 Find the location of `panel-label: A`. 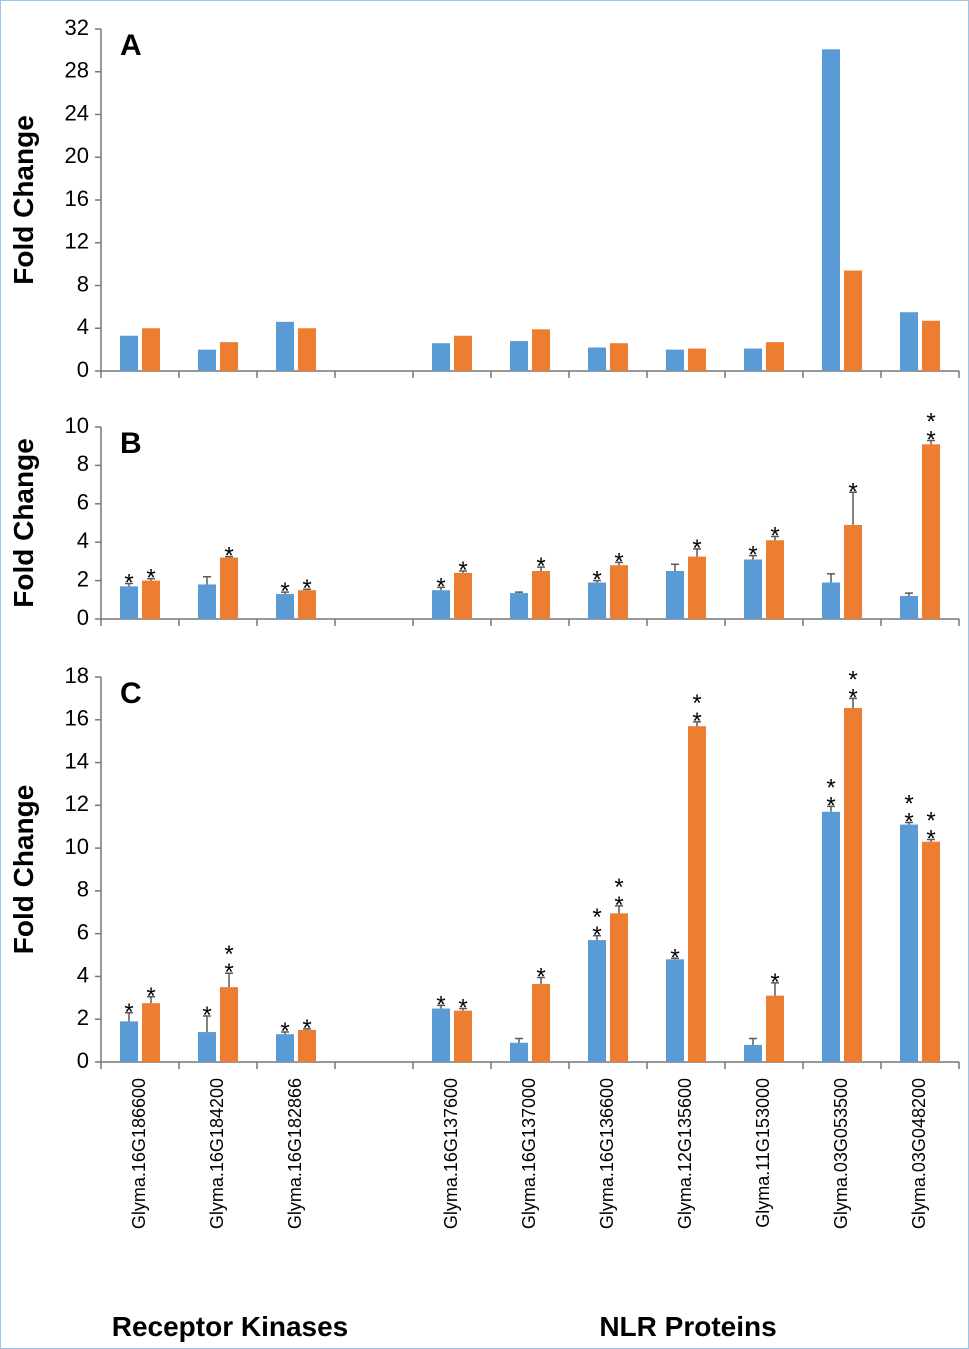

panel-label: A is located at coordinates (131, 45).